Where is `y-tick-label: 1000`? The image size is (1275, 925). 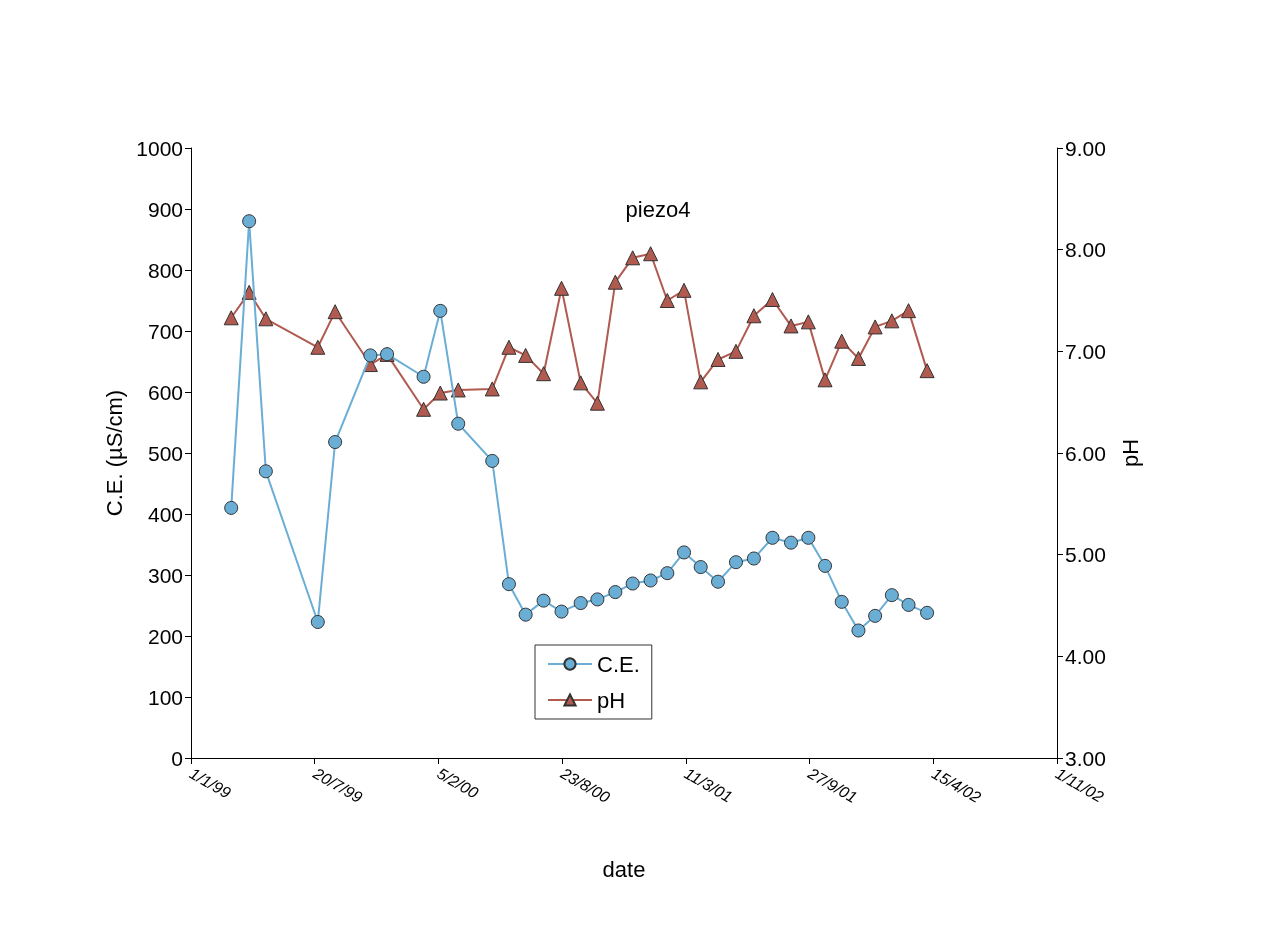 y-tick-label: 1000 is located at coordinates (159, 148).